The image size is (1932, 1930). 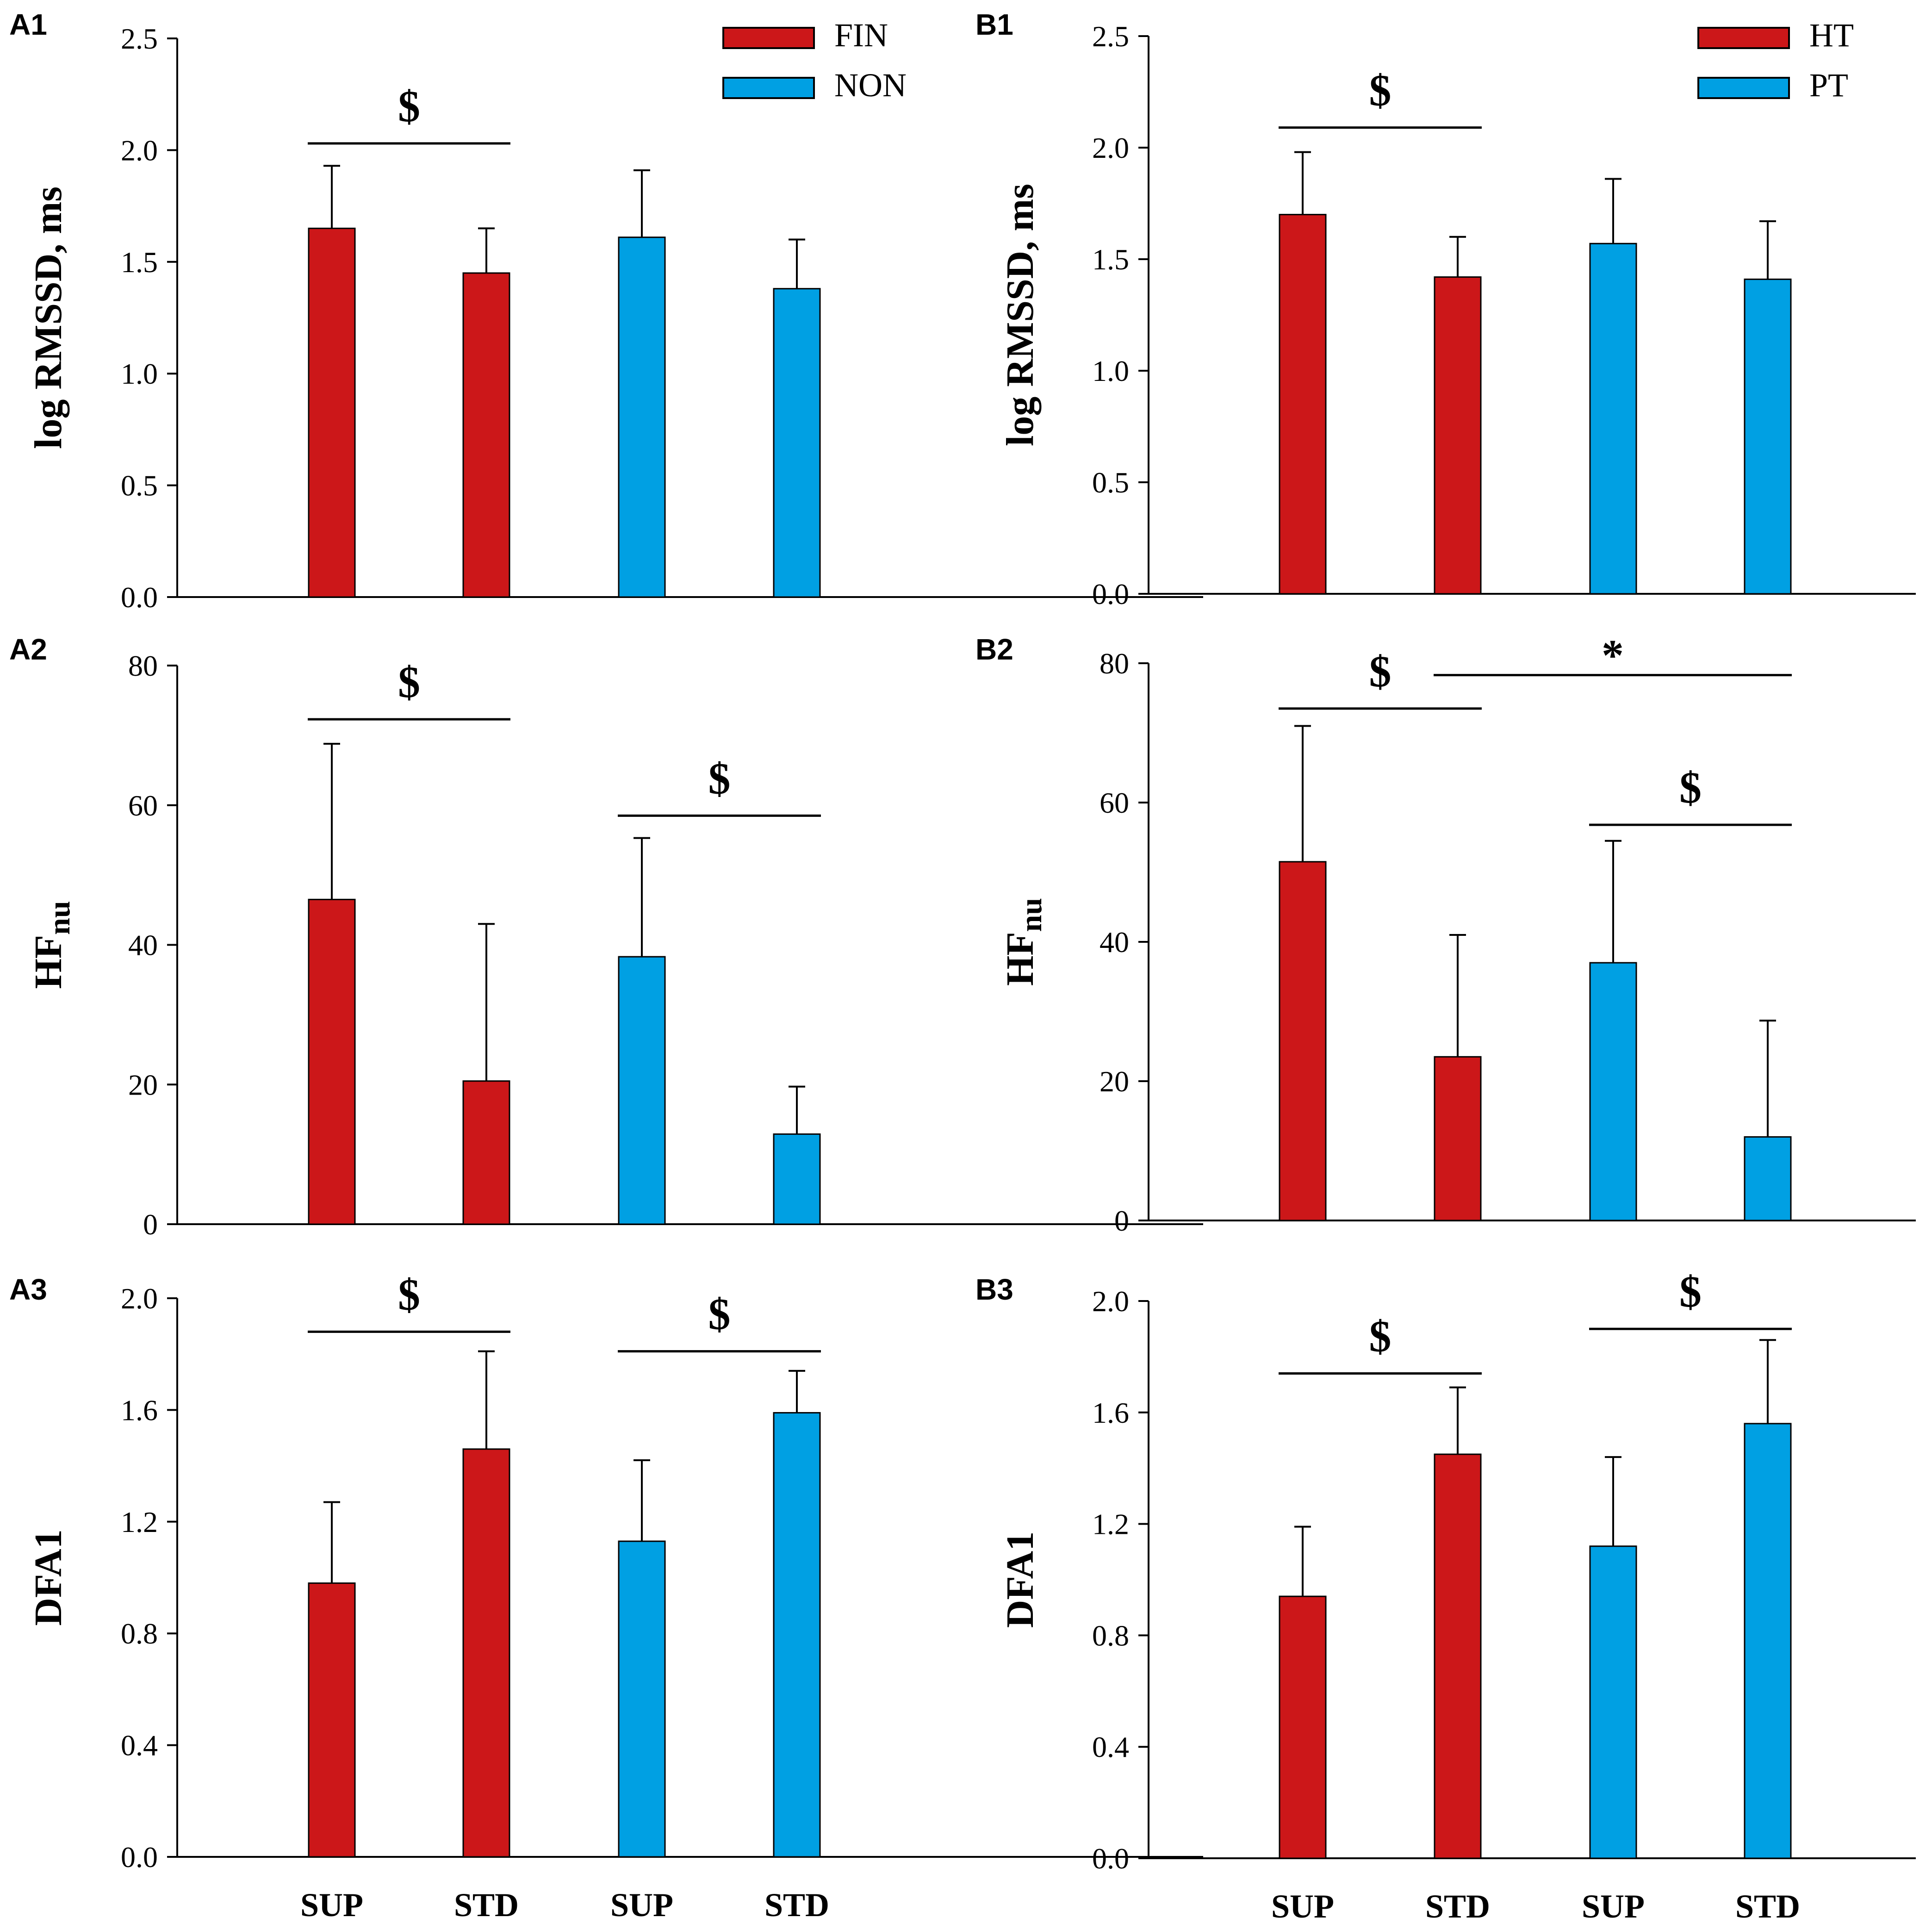 What do you see at coordinates (1110, 1747) in the screenshot?
I see `y-tick-label: 0.4` at bounding box center [1110, 1747].